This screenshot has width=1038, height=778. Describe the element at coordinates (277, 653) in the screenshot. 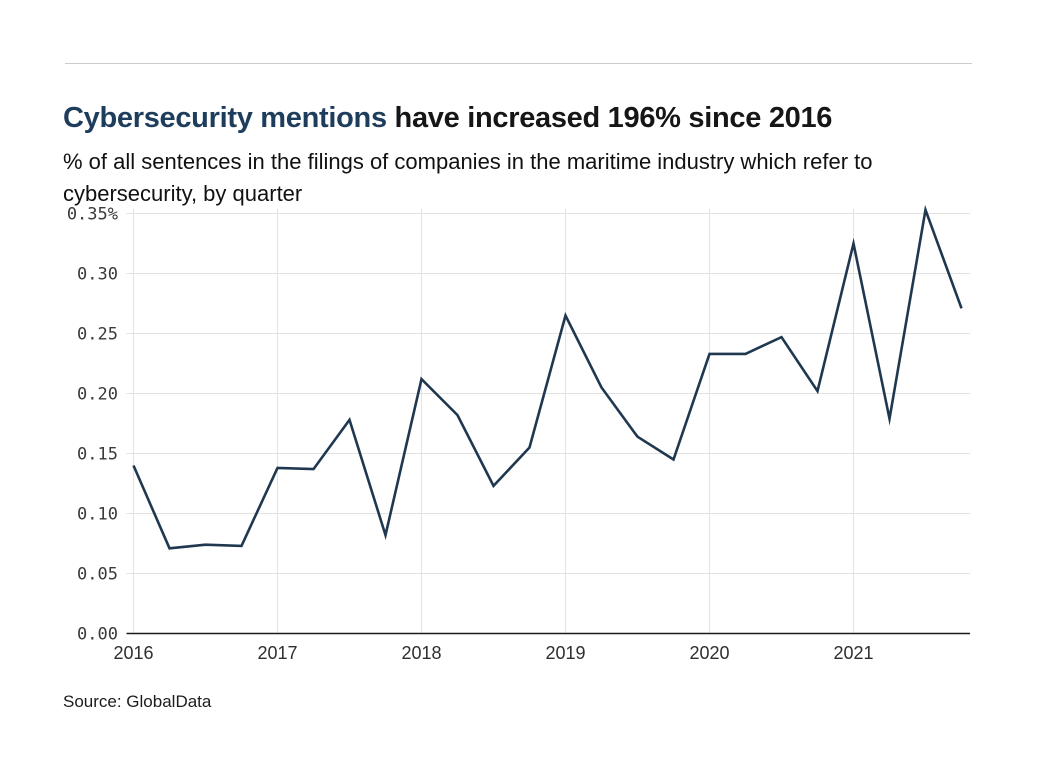

I see `x-tick-label: 2017` at that location.